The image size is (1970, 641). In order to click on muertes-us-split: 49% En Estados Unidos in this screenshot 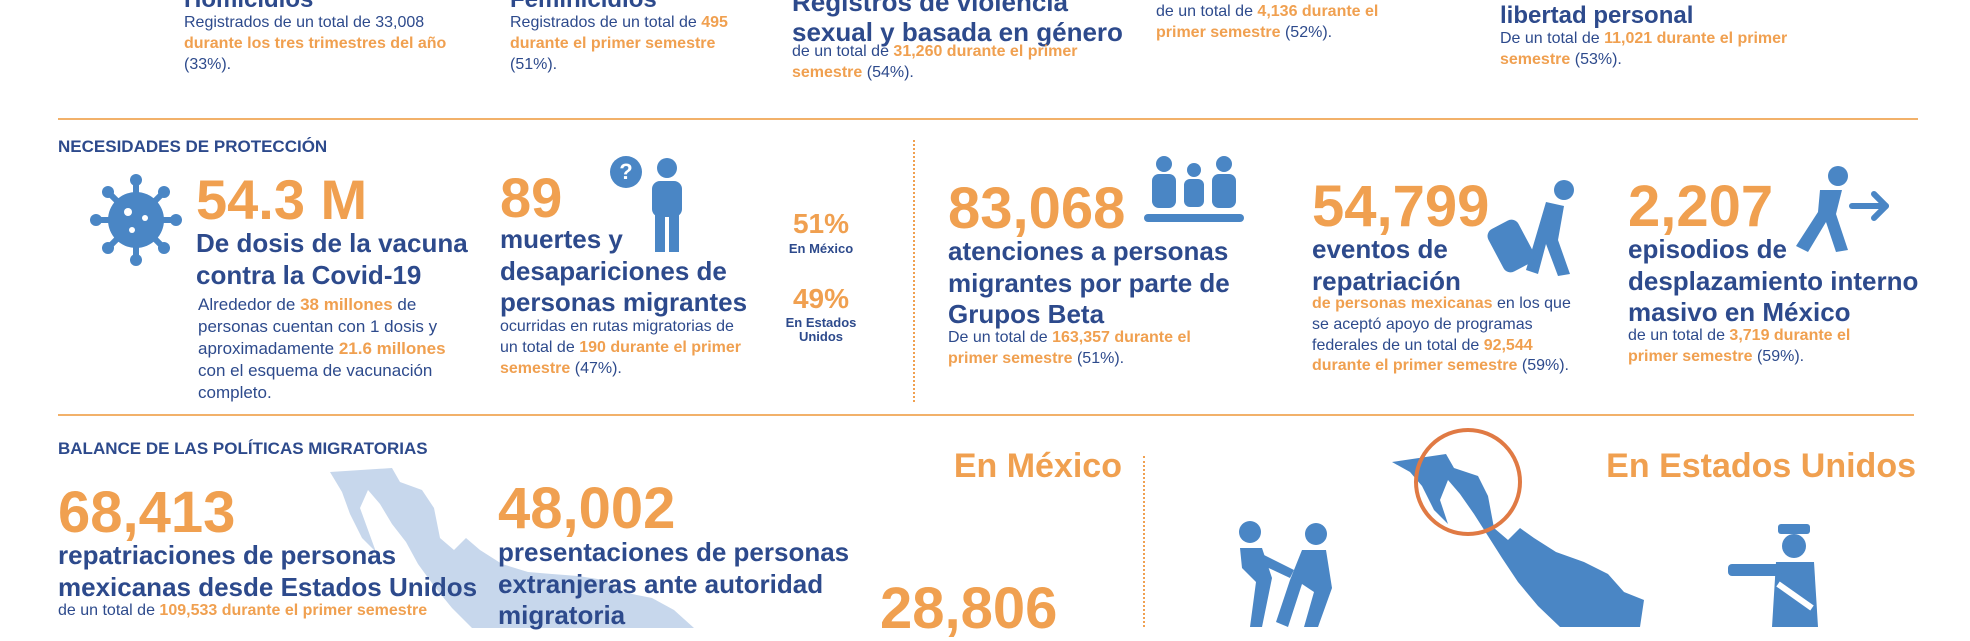, I will do `click(821, 314)`.